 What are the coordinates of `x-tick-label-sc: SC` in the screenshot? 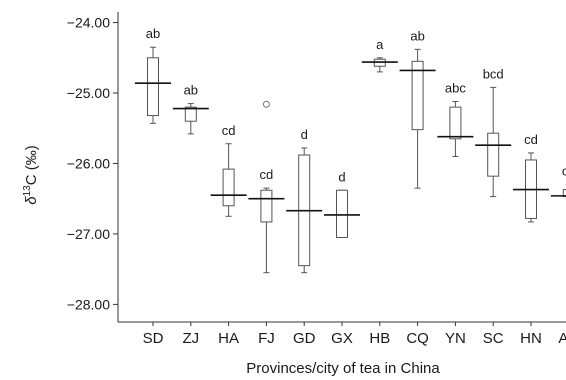 It's located at (493, 338).